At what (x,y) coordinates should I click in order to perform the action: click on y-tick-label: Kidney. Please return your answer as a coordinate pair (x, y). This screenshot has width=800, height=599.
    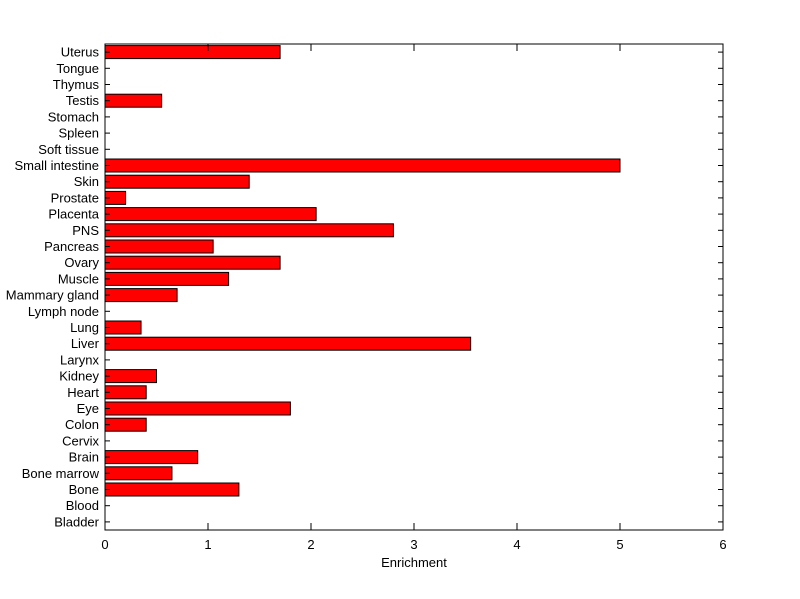
    Looking at the image, I should click on (79, 376).